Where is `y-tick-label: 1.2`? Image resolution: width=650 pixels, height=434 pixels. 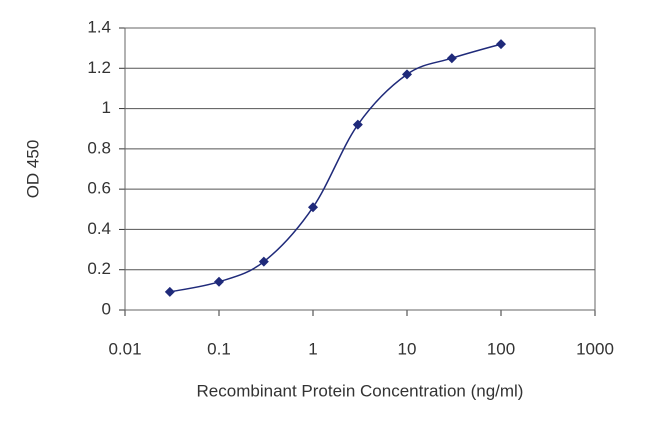
y-tick-label: 1.2 is located at coordinates (99, 67).